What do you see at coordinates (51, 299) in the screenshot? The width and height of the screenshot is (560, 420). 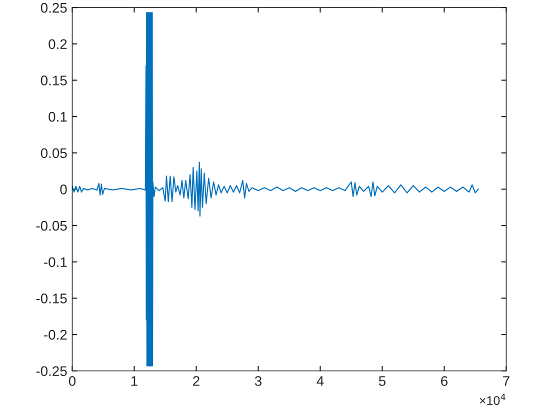 I see `y-tick-label: -0.15` at bounding box center [51, 299].